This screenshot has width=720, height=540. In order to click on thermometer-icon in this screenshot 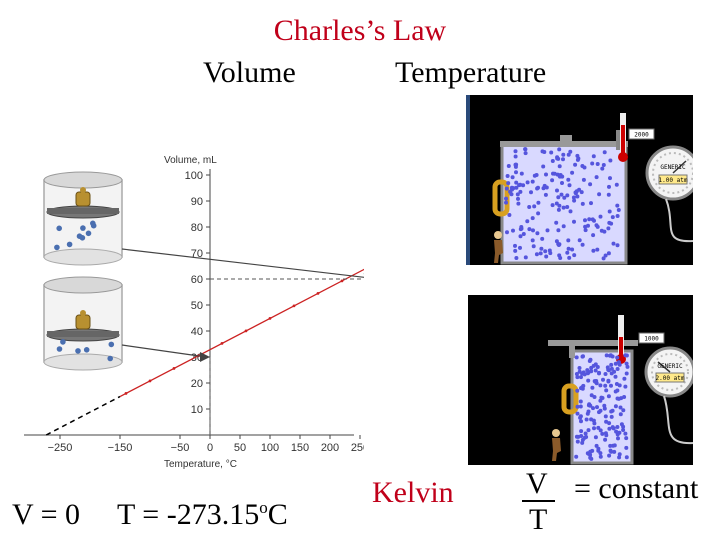, I will do `click(623, 137)`.